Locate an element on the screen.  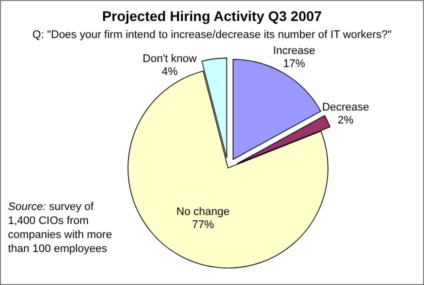
slice-label: Decrease is located at coordinates (346, 108).